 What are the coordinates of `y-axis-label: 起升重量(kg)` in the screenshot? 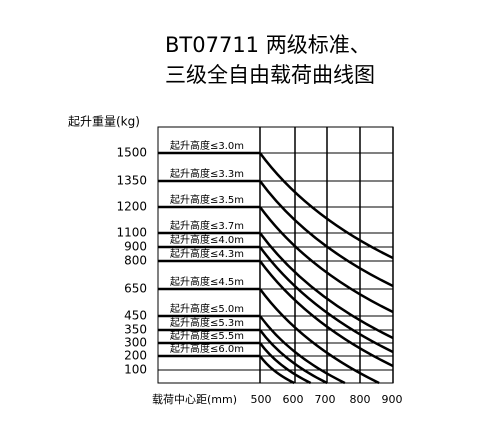 It's located at (104, 122).